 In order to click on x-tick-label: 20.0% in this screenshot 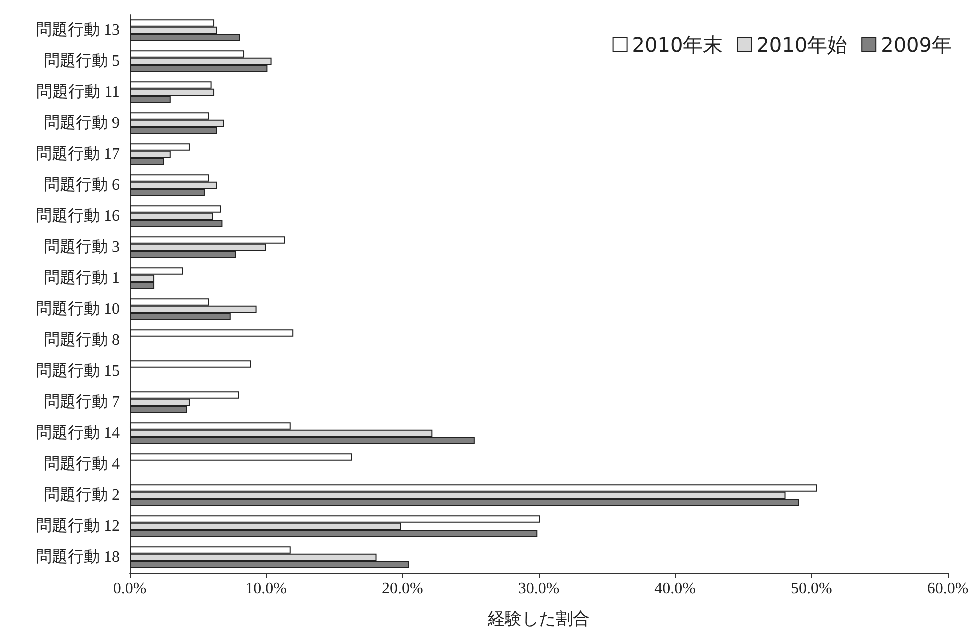, I will do `click(403, 589)`.